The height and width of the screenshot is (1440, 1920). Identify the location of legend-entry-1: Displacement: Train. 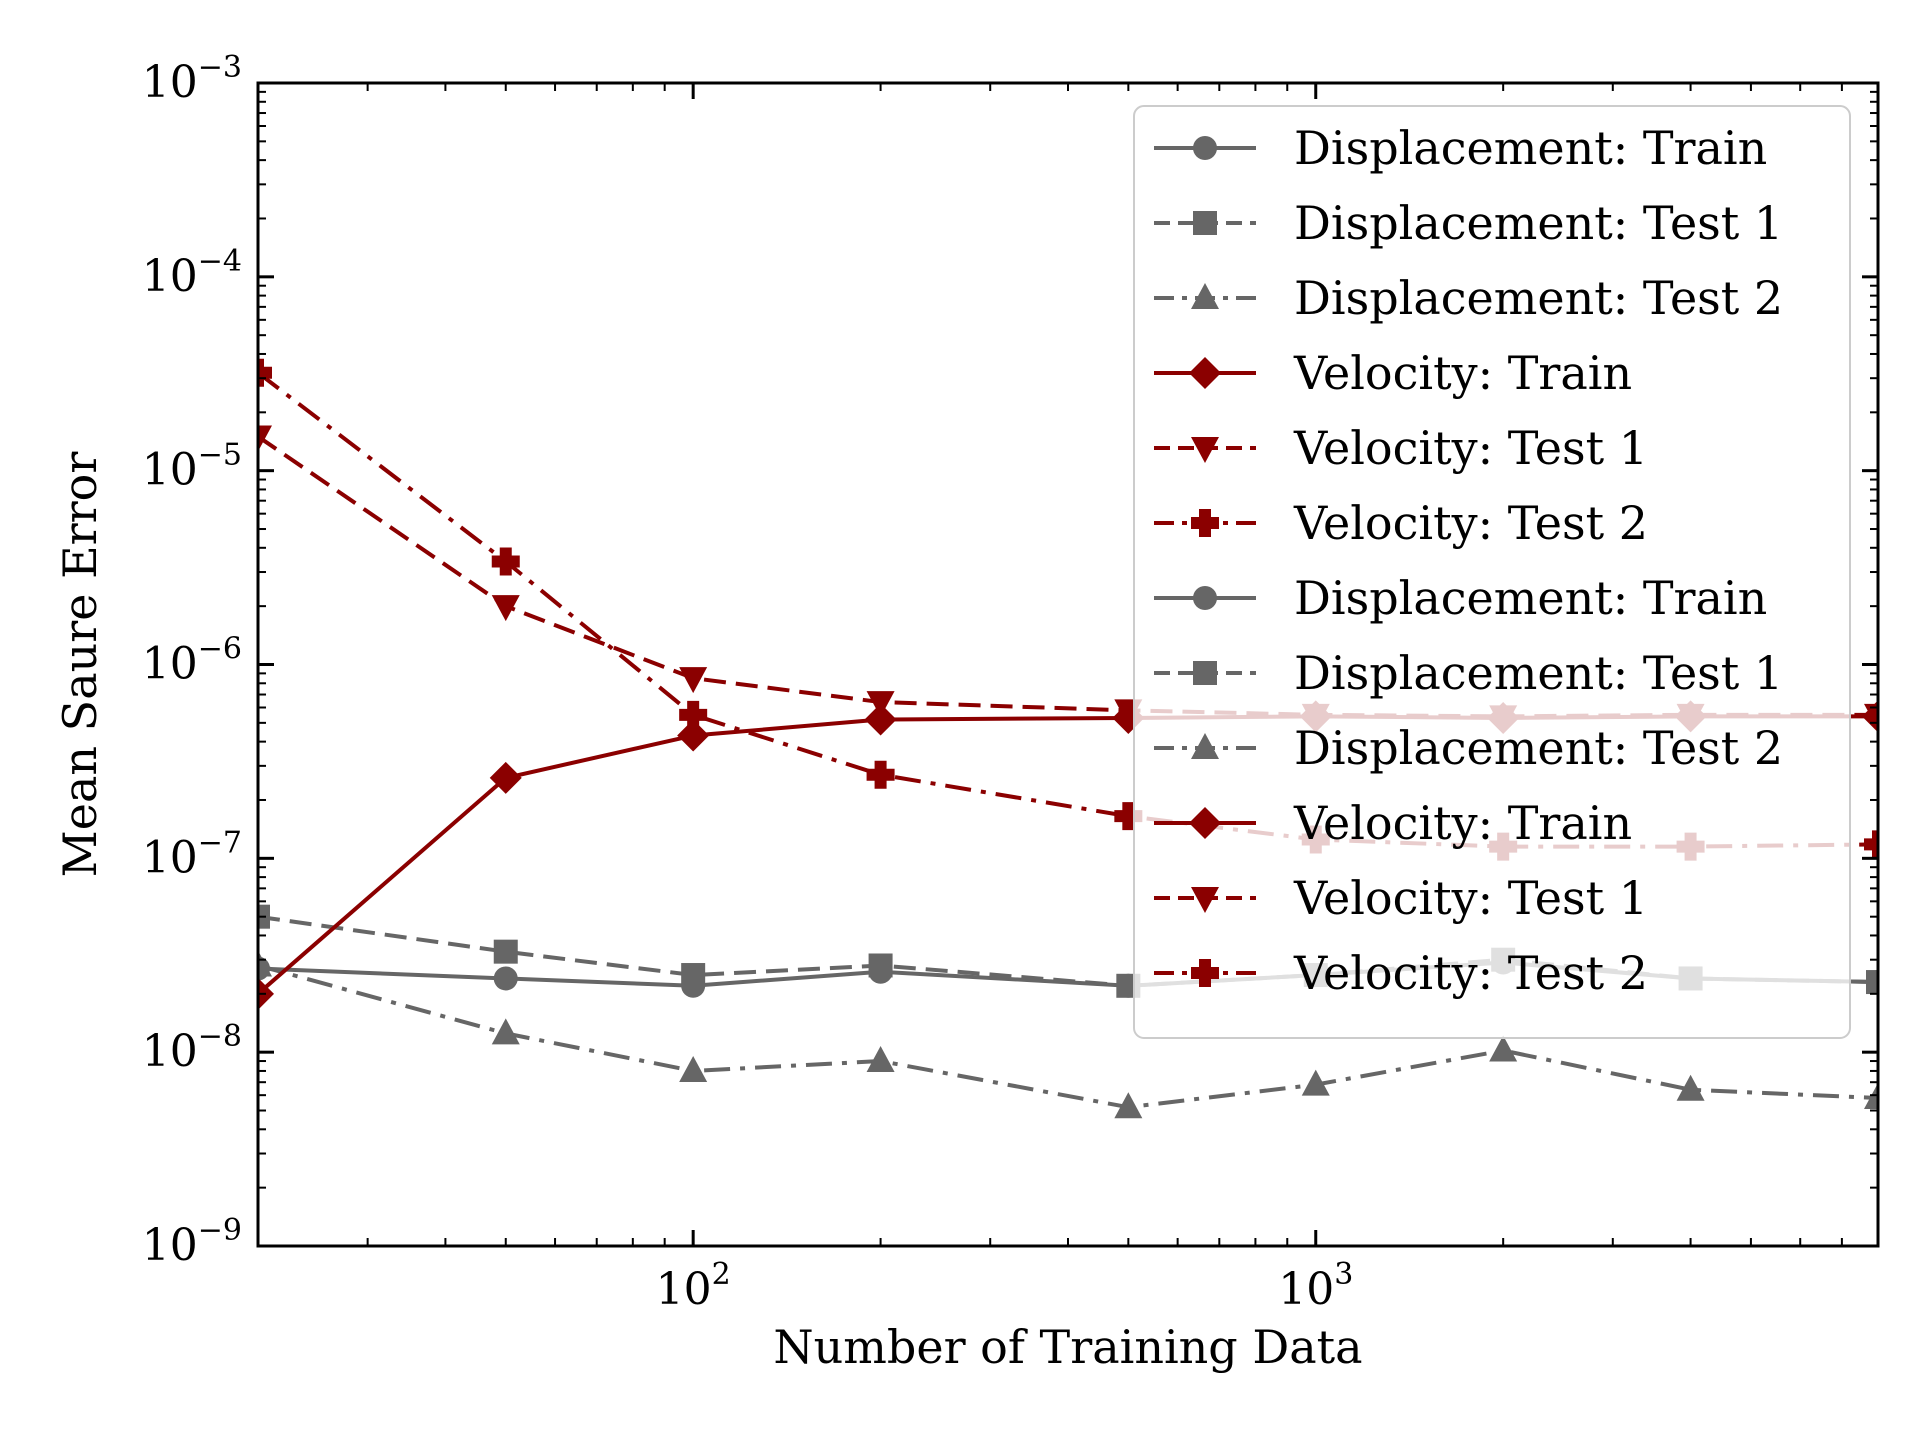
(1460, 148).